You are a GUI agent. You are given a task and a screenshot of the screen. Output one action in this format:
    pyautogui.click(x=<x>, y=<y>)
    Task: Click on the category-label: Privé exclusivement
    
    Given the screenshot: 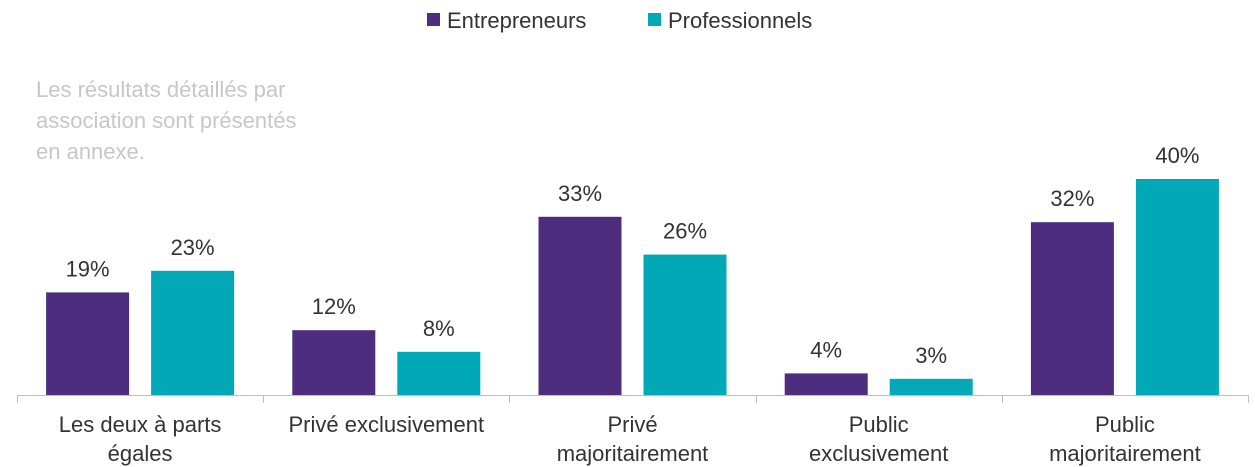 What is the action you would take?
    pyautogui.click(x=386, y=424)
    